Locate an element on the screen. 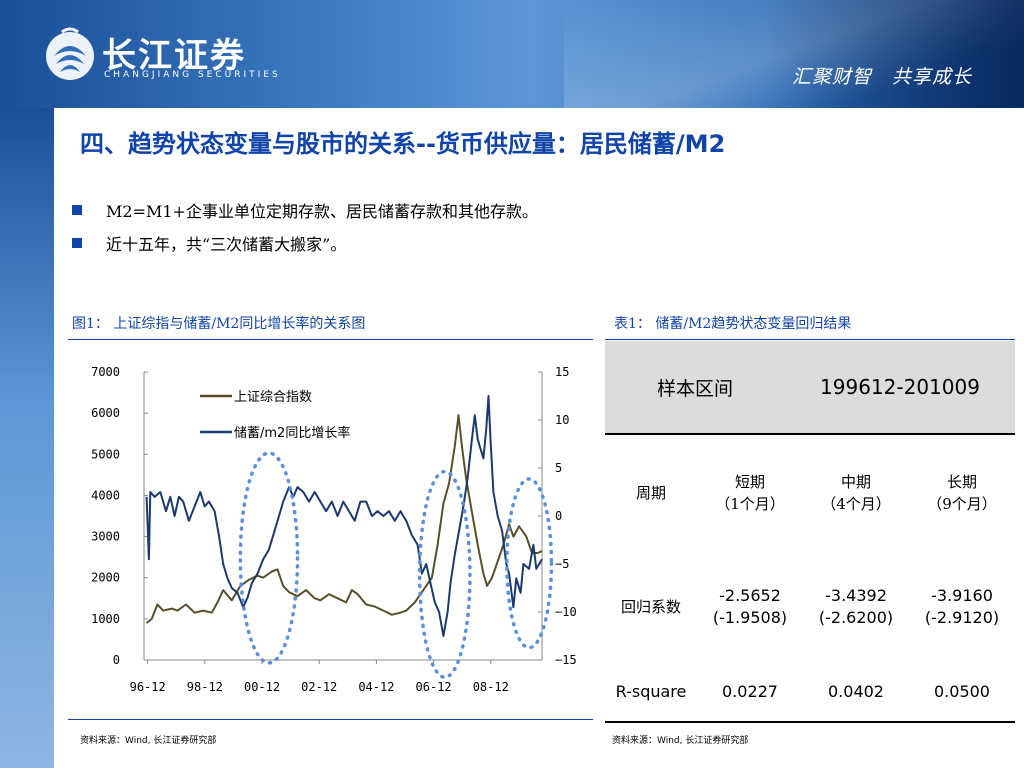 Image resolution: width=1024 pixels, height=768 pixels. y-right-tick-label: −10 is located at coordinates (566, 612).